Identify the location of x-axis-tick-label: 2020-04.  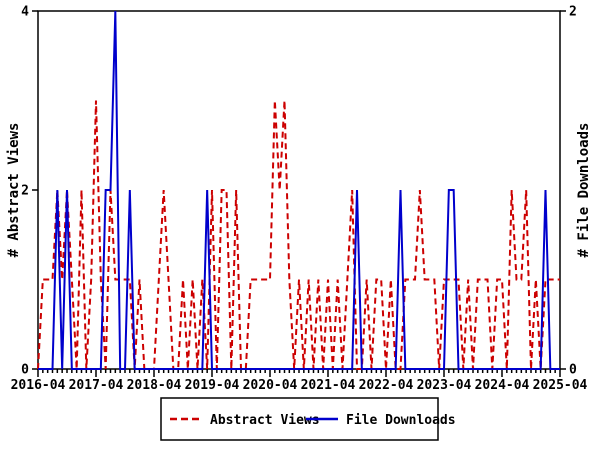
(270, 385).